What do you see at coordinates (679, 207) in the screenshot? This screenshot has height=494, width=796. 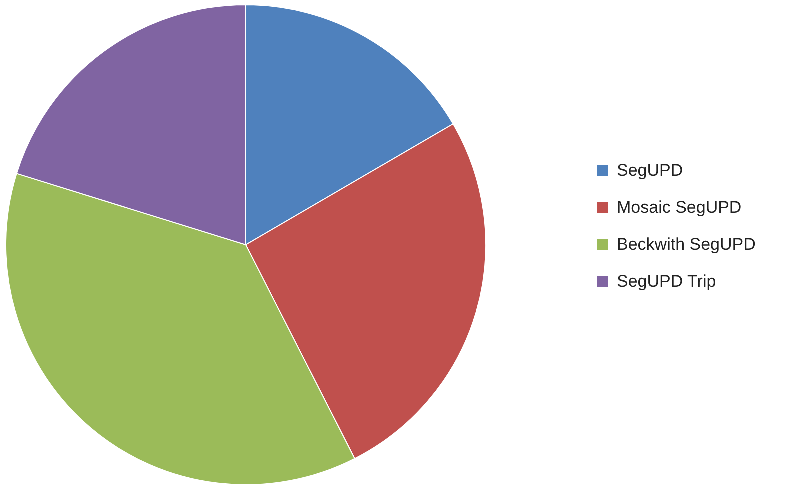 I see `legend-label: Mosaic SegUPD` at bounding box center [679, 207].